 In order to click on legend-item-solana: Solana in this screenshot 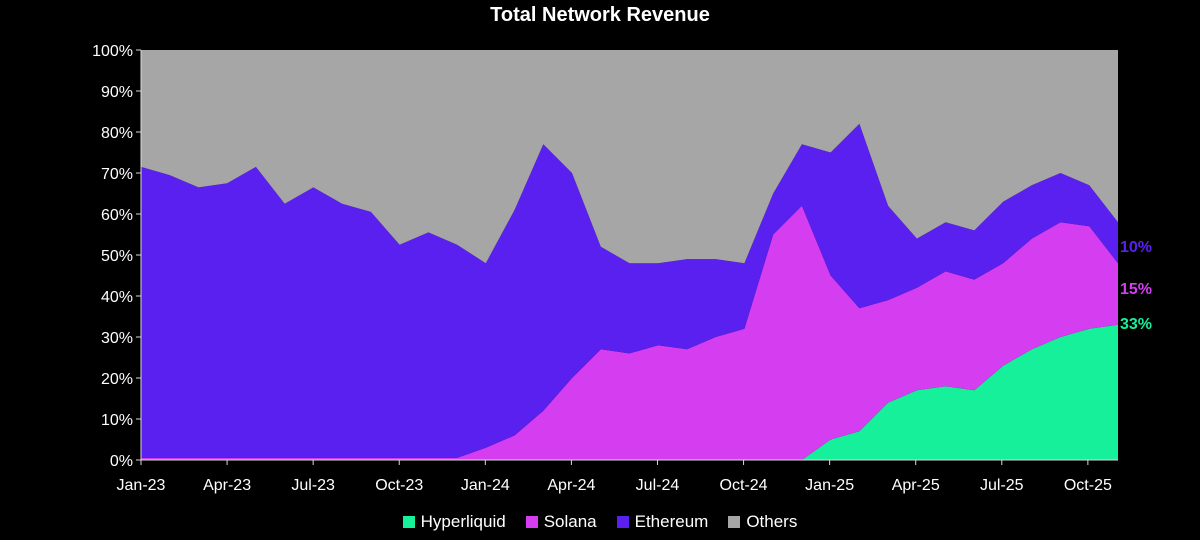, I will do `click(561, 522)`.